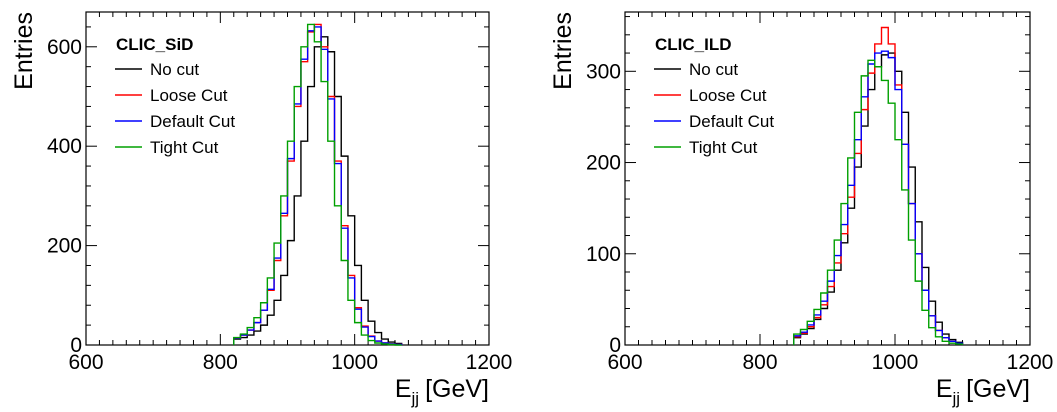 This screenshot has height=412, width=1057. Describe the element at coordinates (154, 44) in the screenshot. I see `legend-title: CLIC_SiD` at that location.